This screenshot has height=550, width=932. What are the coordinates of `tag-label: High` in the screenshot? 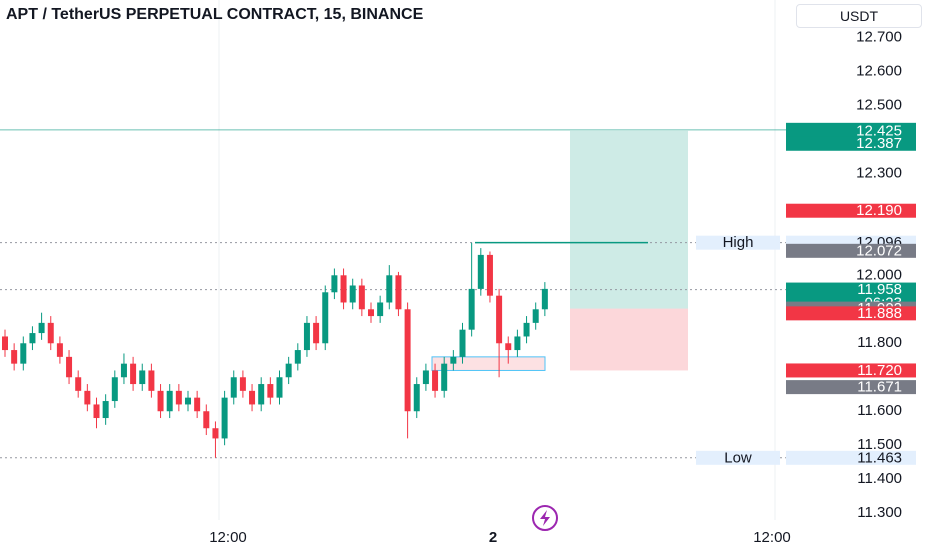 It's located at (738, 242).